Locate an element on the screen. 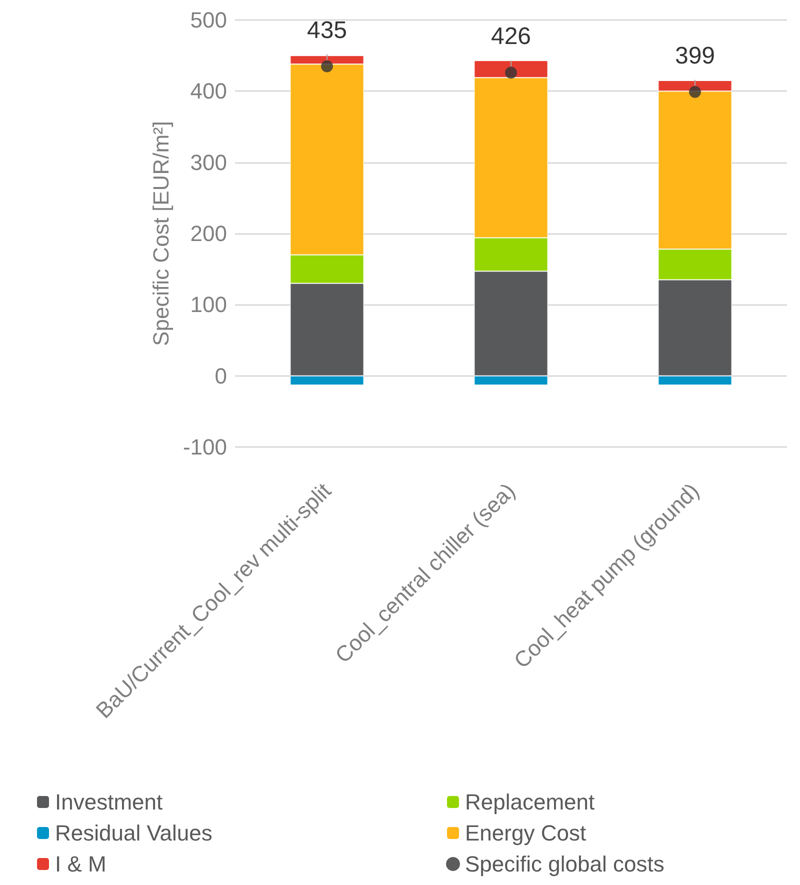 This screenshot has width=800, height=885. data-label: 399 is located at coordinates (695, 56).